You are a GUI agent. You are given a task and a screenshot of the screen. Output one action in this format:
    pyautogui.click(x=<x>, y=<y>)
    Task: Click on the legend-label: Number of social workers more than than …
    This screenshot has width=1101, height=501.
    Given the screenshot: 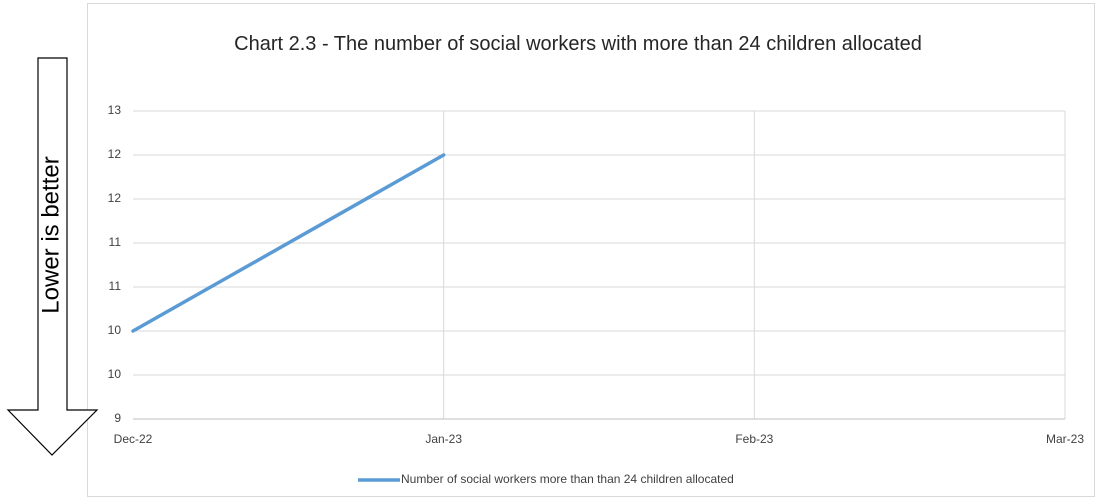 What is the action you would take?
    pyautogui.click(x=567, y=479)
    